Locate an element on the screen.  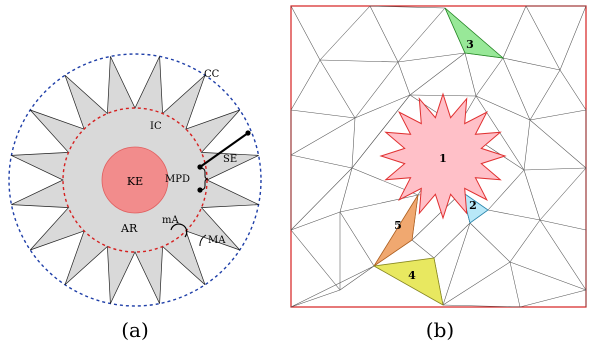
kernel-label: KE is located at coordinates (135, 181).